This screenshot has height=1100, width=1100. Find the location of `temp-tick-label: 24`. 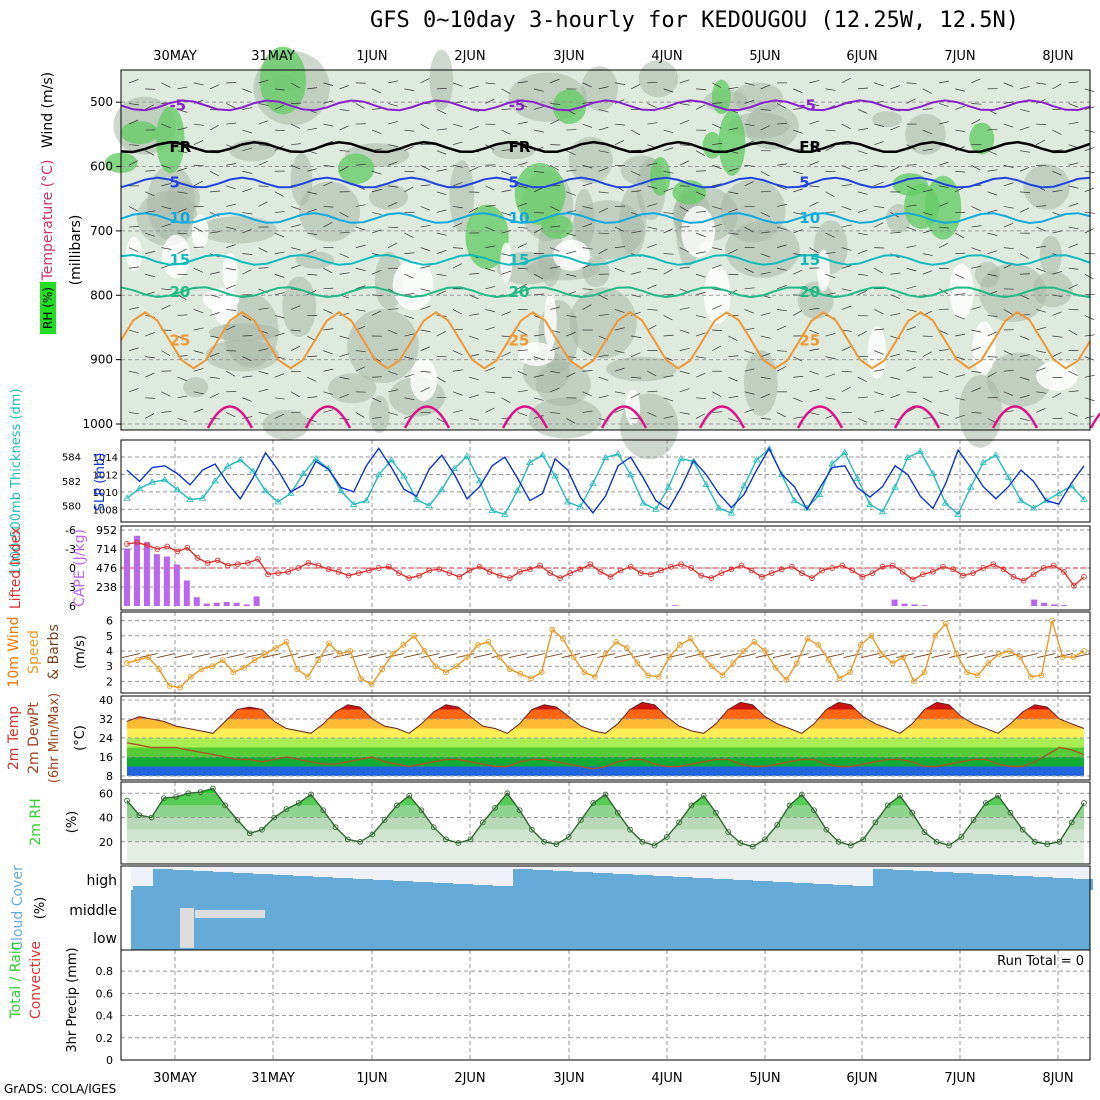

temp-tick-label: 24 is located at coordinates (106, 738).